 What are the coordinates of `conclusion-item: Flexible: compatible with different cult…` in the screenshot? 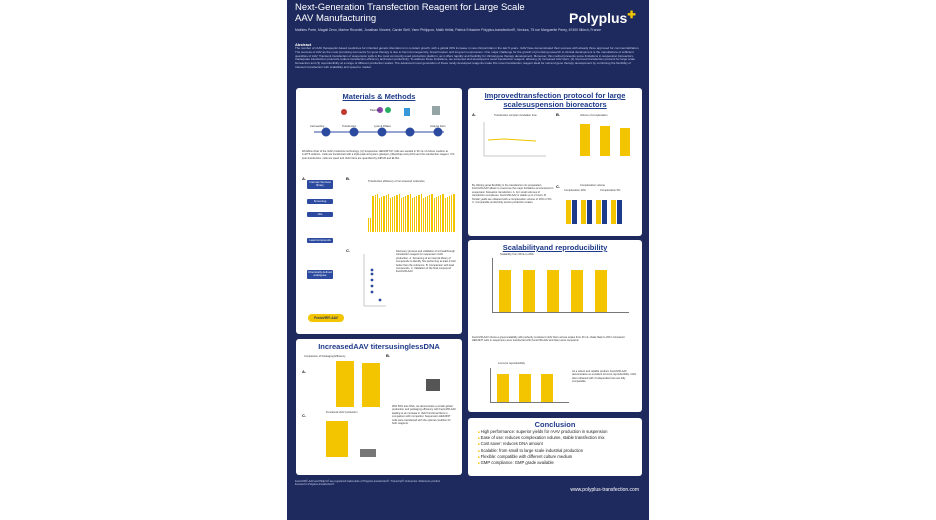 It's located at (560, 457).